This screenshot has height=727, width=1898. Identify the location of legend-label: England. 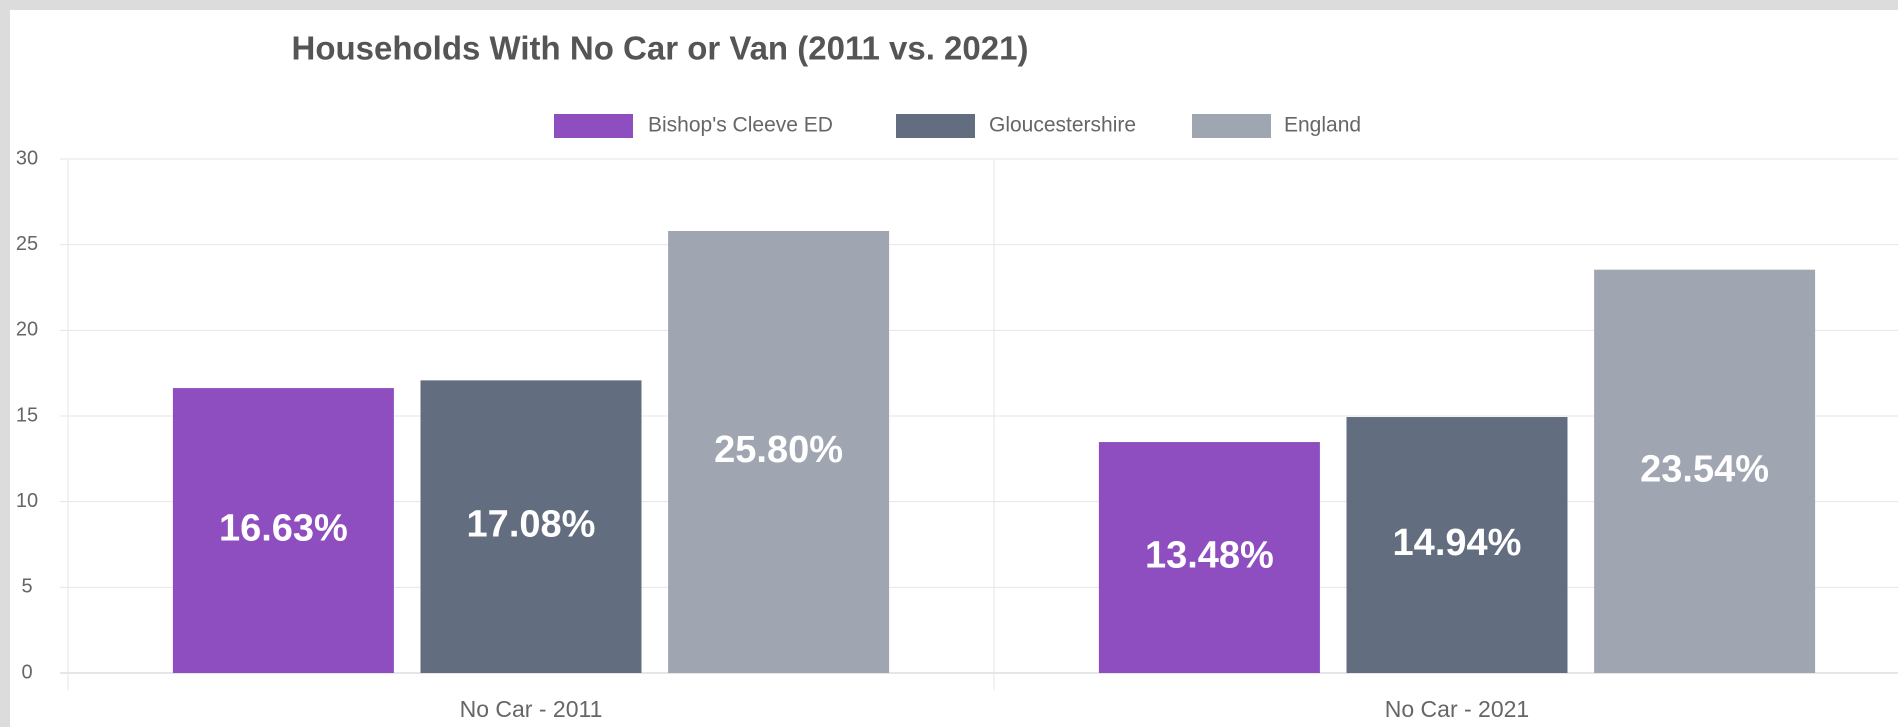
(1322, 125).